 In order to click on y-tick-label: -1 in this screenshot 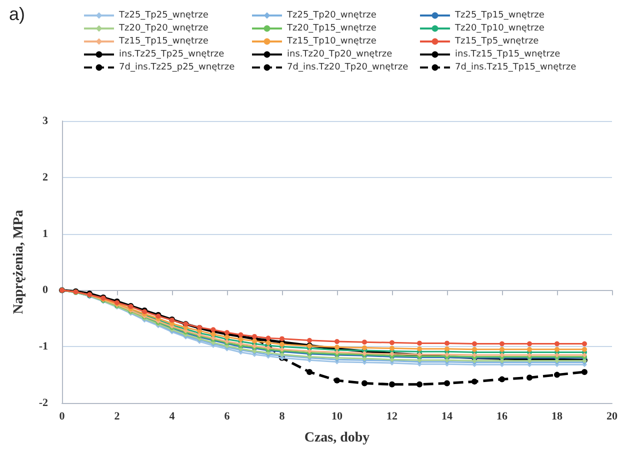, I will do `click(43, 346)`.